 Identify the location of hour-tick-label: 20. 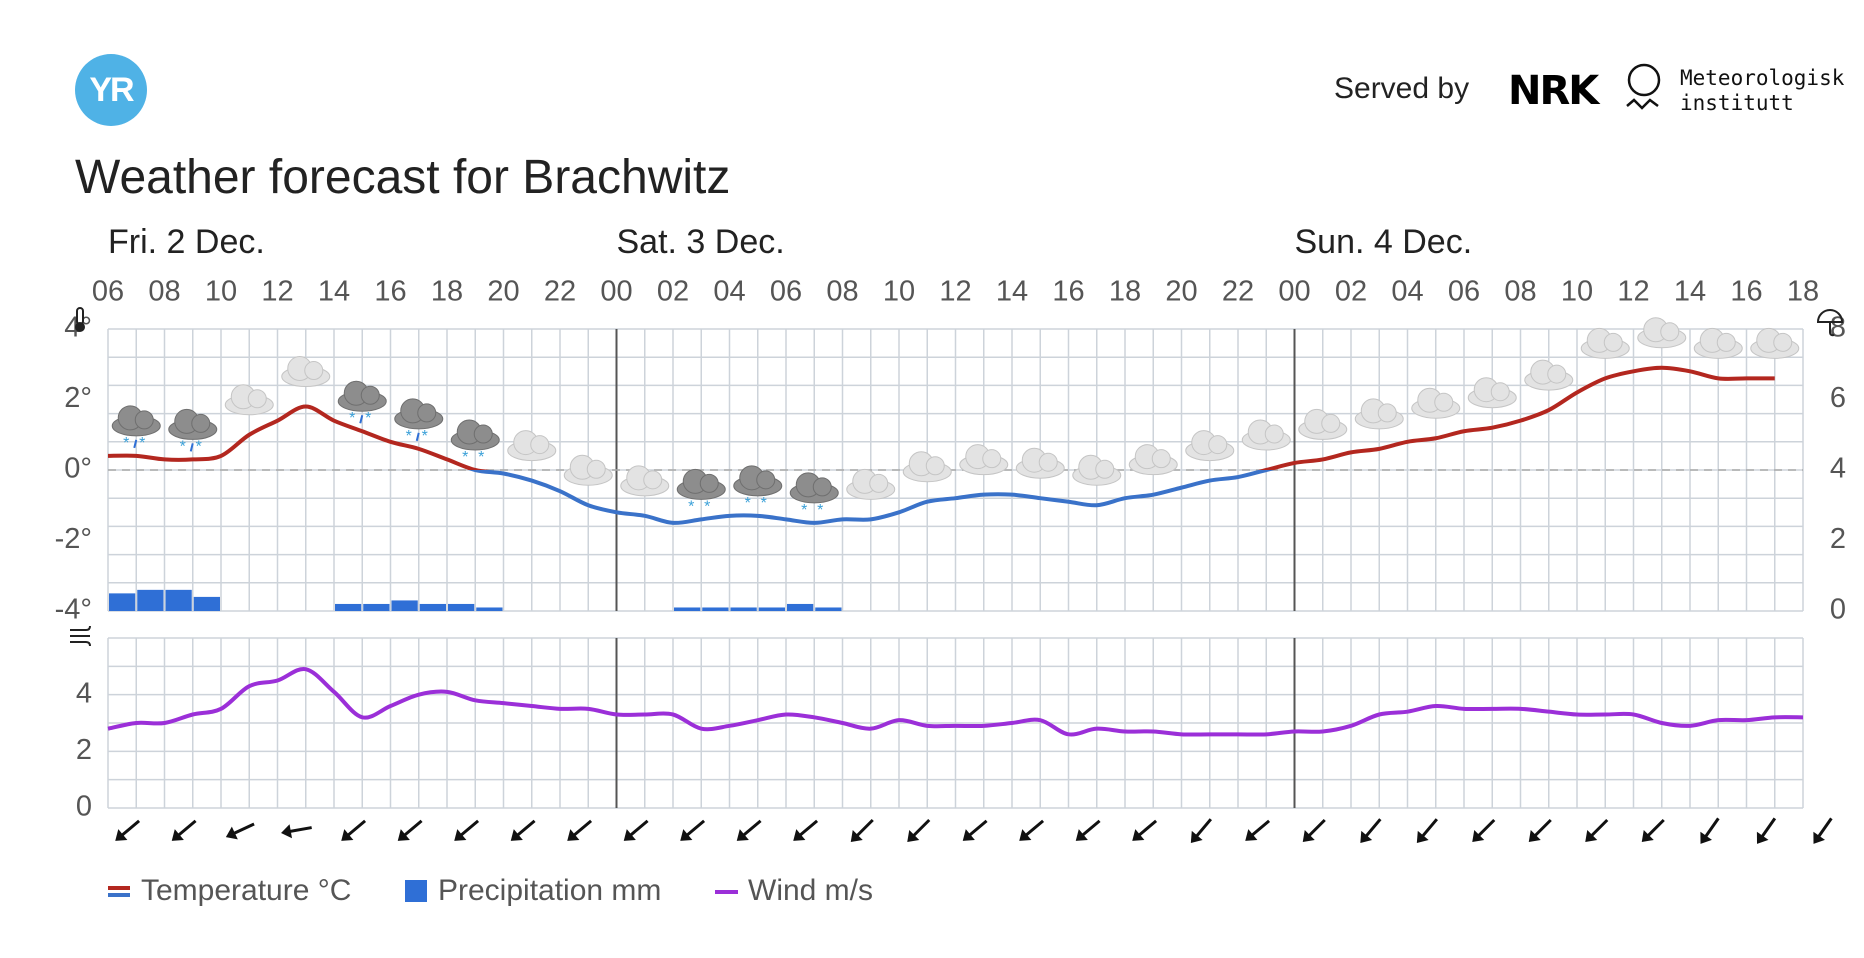
(503, 292).